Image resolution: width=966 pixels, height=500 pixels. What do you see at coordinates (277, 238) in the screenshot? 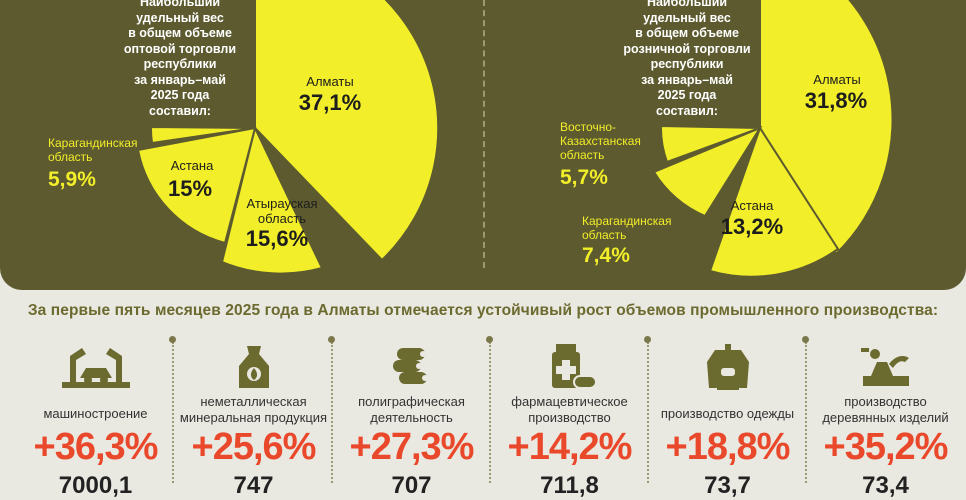
I see `left-atyrau-value: 15,6%` at bounding box center [277, 238].